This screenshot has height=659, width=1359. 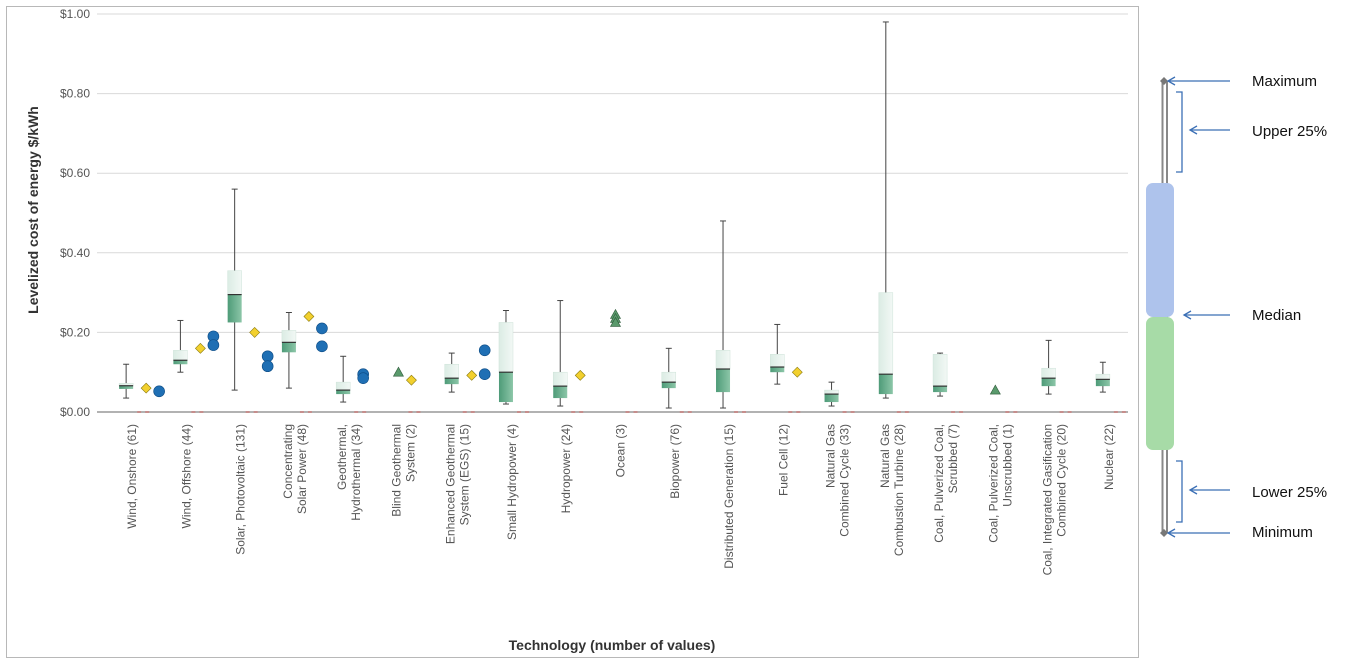 I want to click on category-label: Ocean (3), so click(x=621, y=450).